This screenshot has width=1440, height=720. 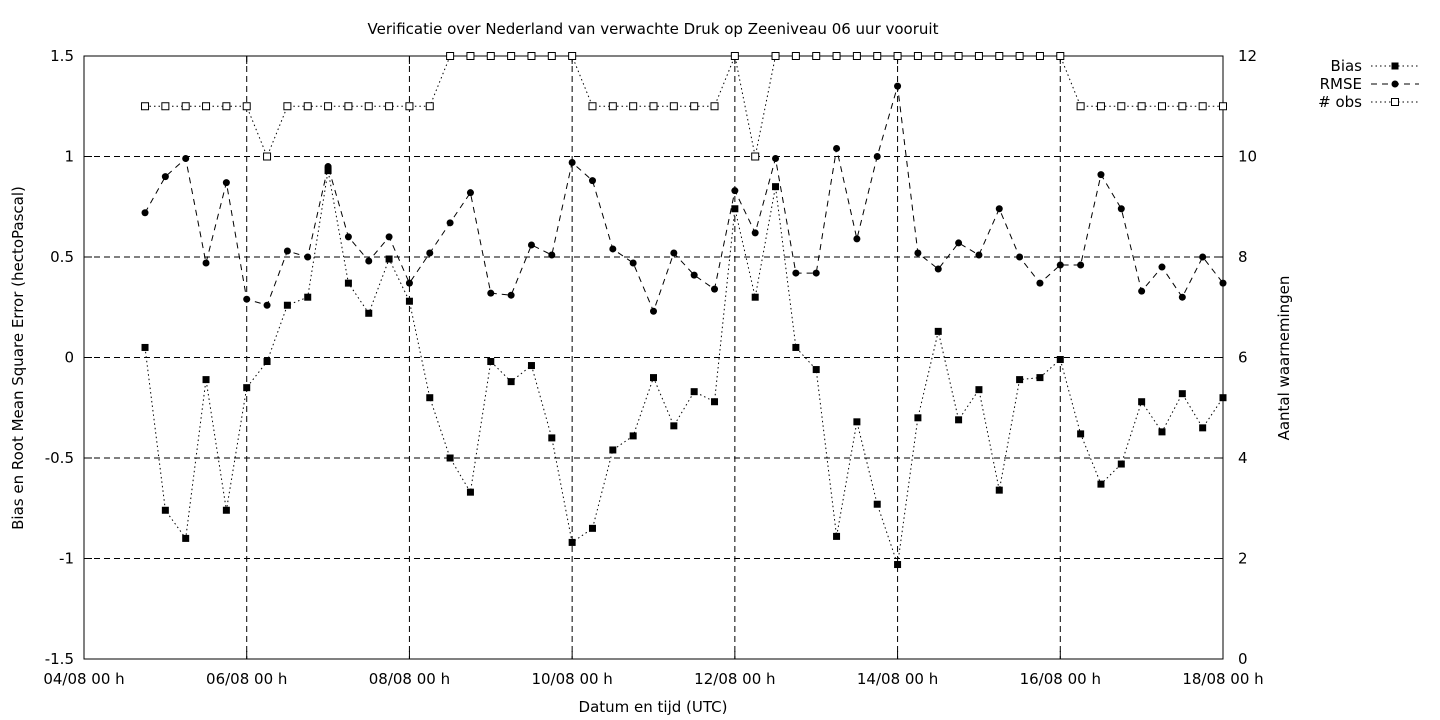 I want to click on x-tick-label: 12/08 00 h, so click(x=734, y=679).